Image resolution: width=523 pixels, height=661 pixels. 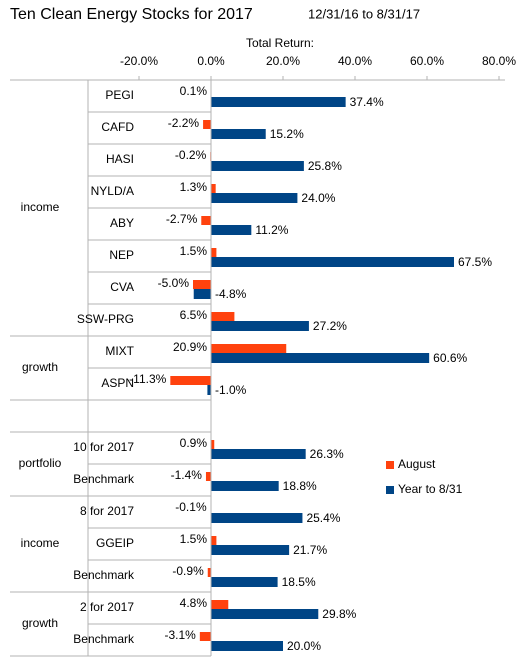 I want to click on value-label: 37.4%, so click(x=367, y=102).